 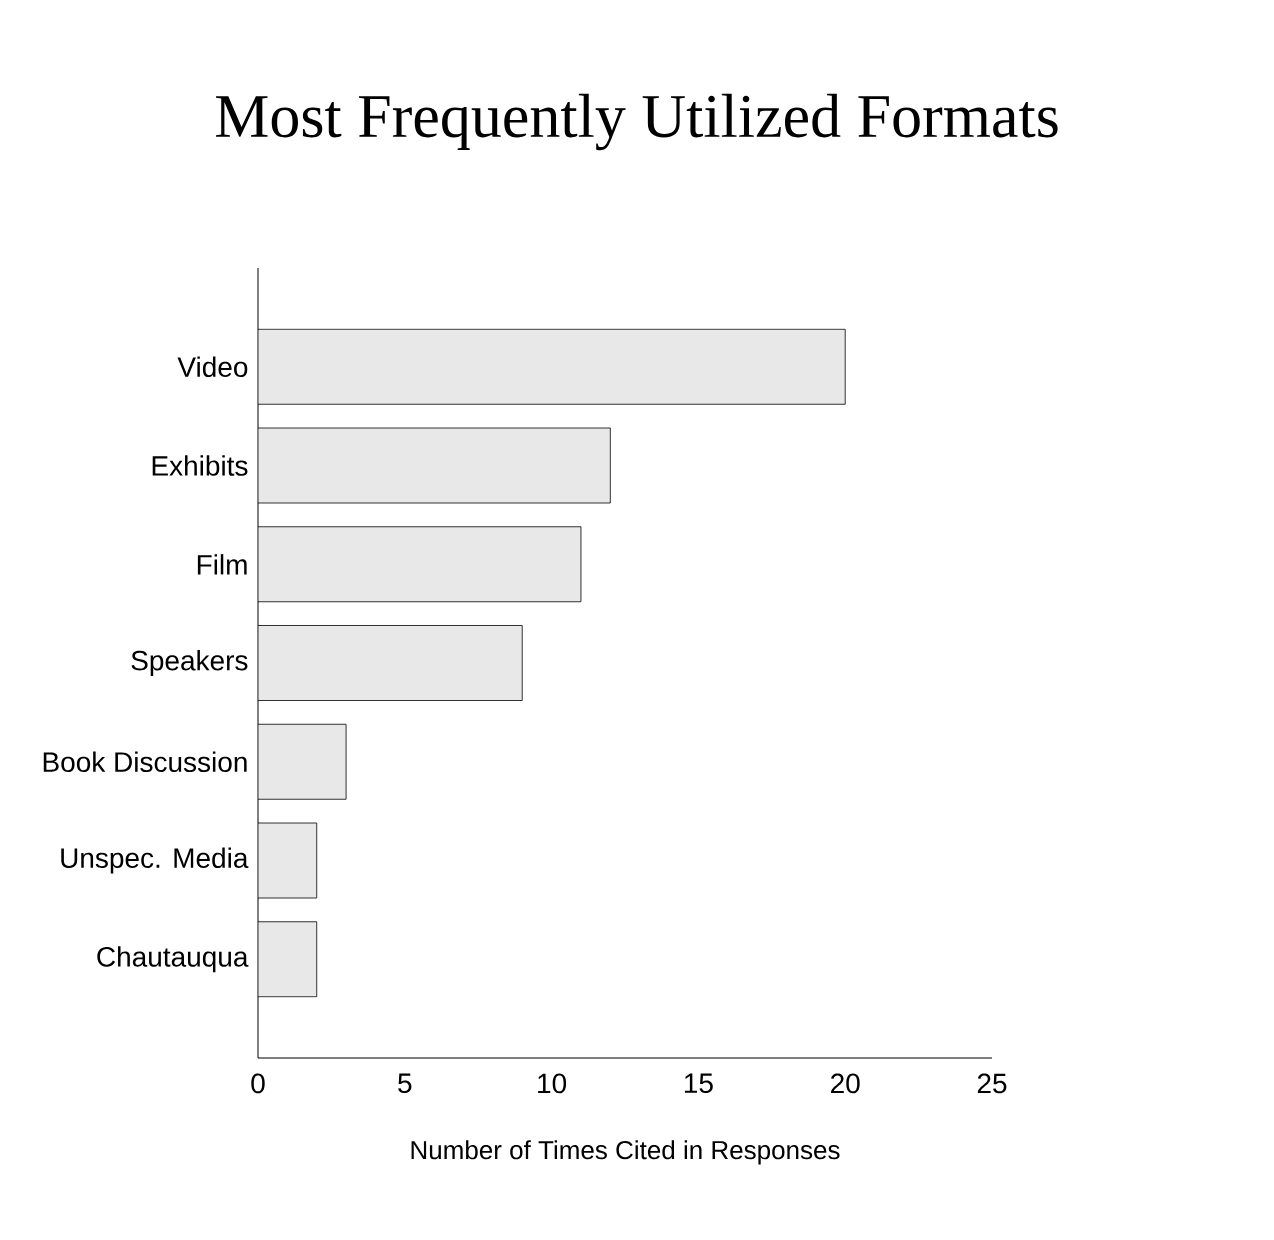 What do you see at coordinates (155, 860) in the screenshot?
I see `y-tick-label: Unspec. Media` at bounding box center [155, 860].